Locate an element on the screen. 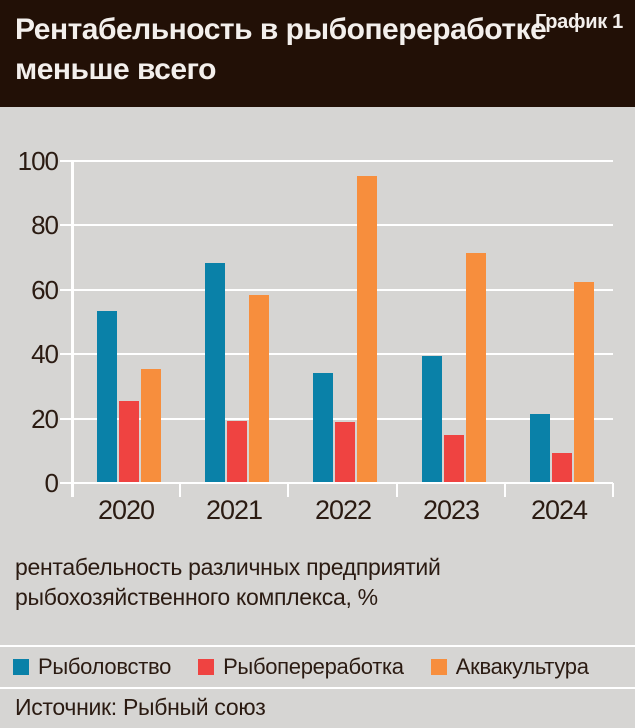 The height and width of the screenshot is (728, 635). bar-aquaculture-2020 is located at coordinates (151, 425).